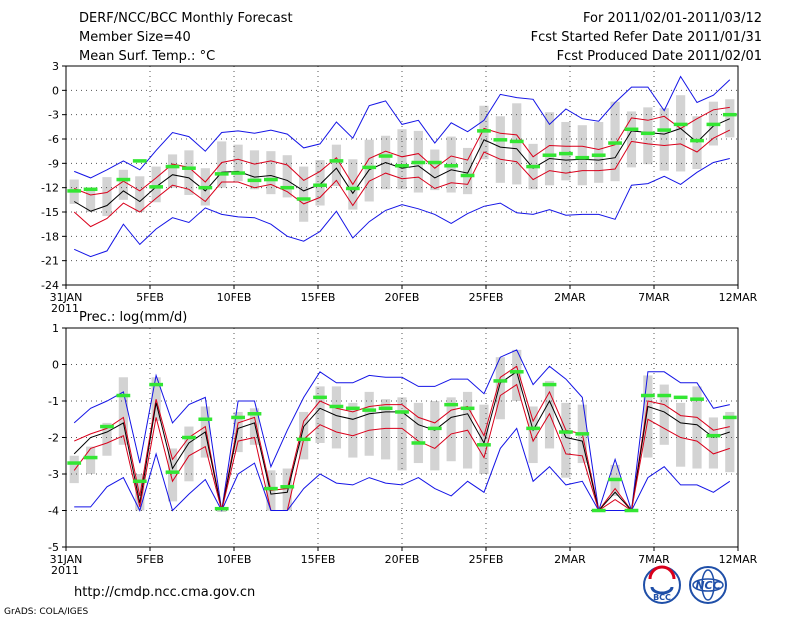  What do you see at coordinates (53, 115) in the screenshot?
I see `temp-y-tick-label: -3` at bounding box center [53, 115].